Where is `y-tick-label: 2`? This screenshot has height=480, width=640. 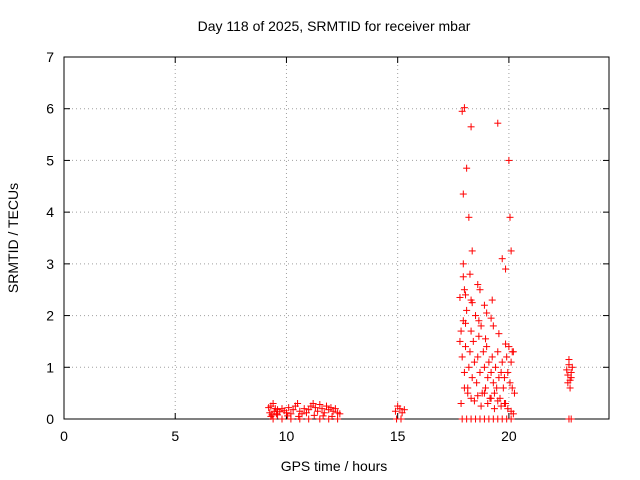
y-tick-label: 2 is located at coordinates (50, 316).